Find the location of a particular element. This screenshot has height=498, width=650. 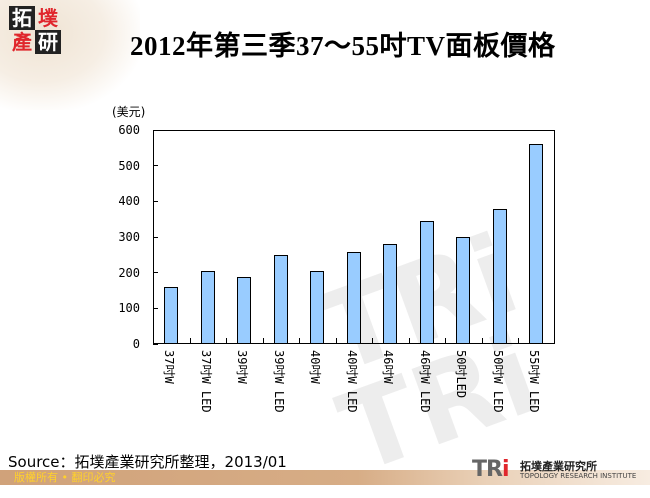

x-tick-label-text: 46吋W LED is located at coordinates (425, 381).